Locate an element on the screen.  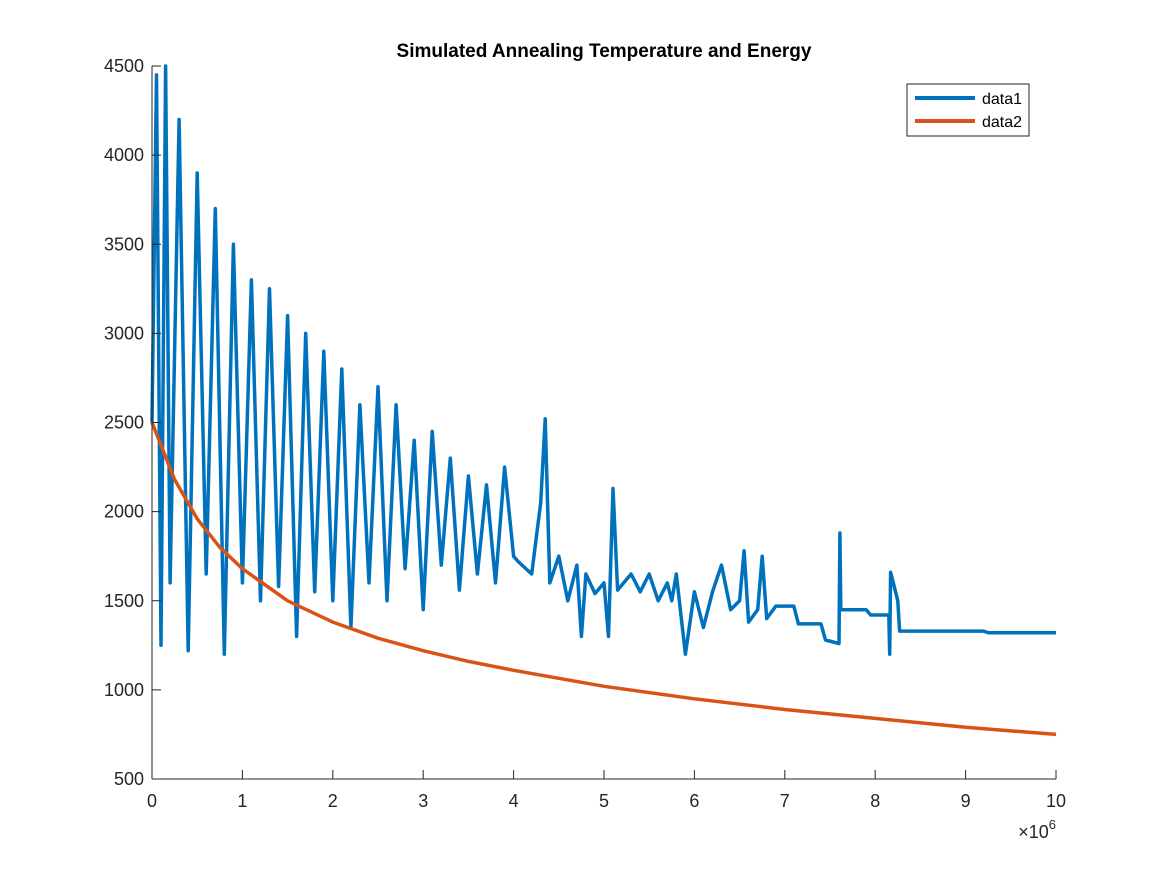
legend-label-data2: data2 is located at coordinates (1002, 122).